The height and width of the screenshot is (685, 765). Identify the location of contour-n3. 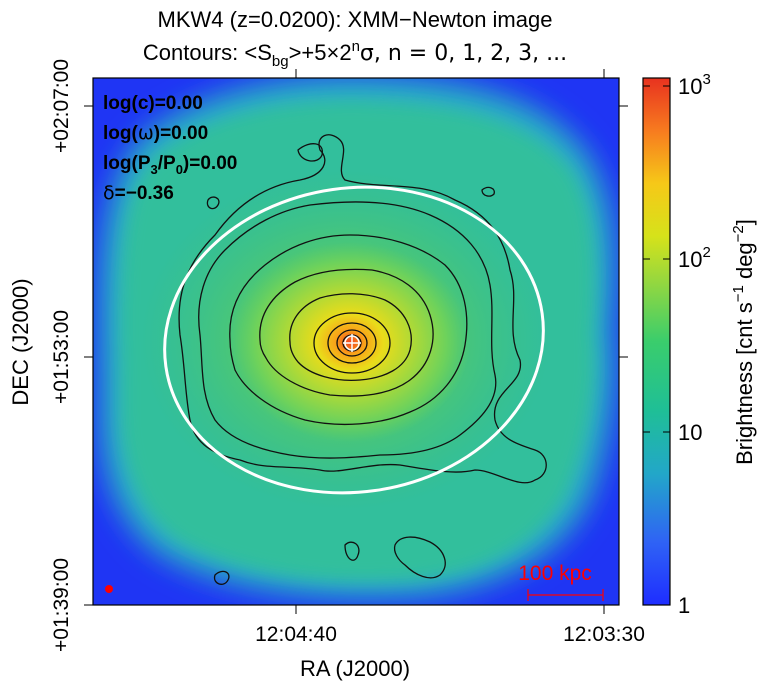
(346, 332).